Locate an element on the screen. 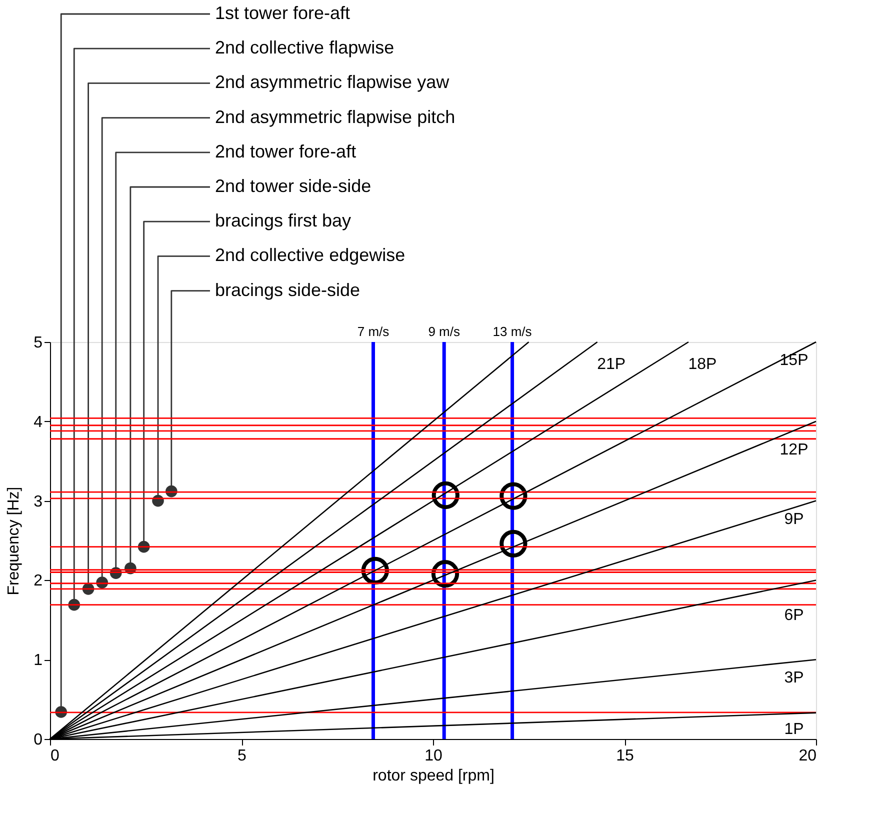 This screenshot has width=873, height=814. series-label: 21P is located at coordinates (611, 364).